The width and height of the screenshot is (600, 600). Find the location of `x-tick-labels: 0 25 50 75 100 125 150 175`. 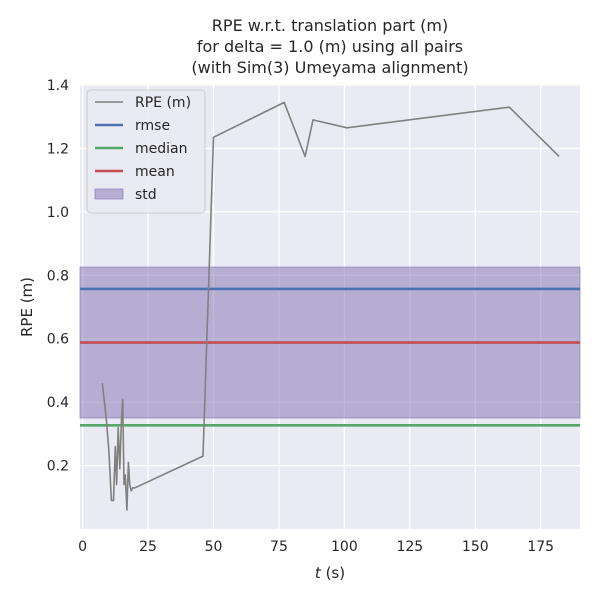

x-tick-labels: 0 25 50 75 100 125 150 175 is located at coordinates (316, 547).